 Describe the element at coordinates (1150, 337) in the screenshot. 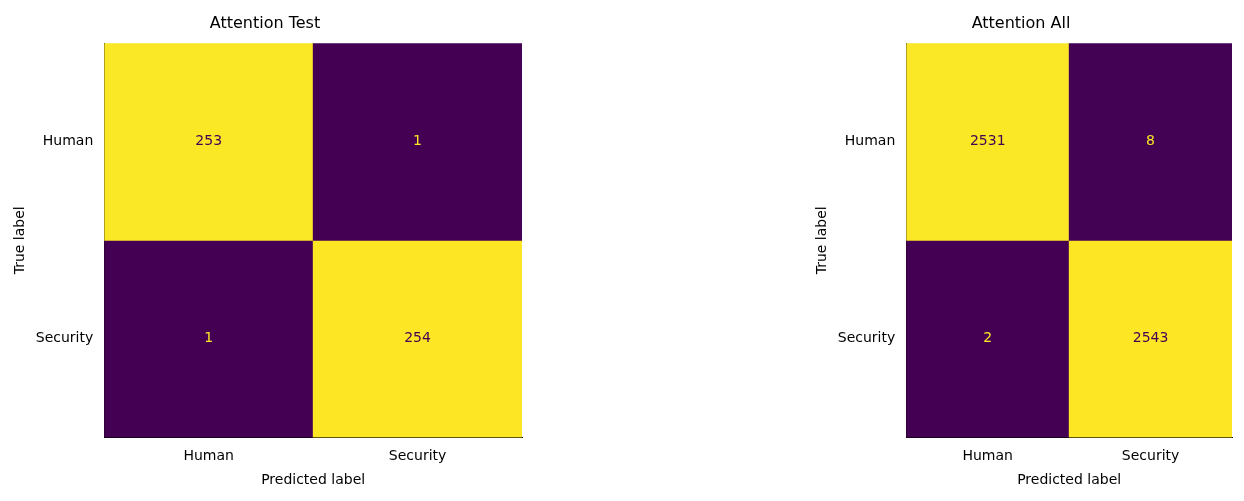

I see `data-label: 2543` at that location.